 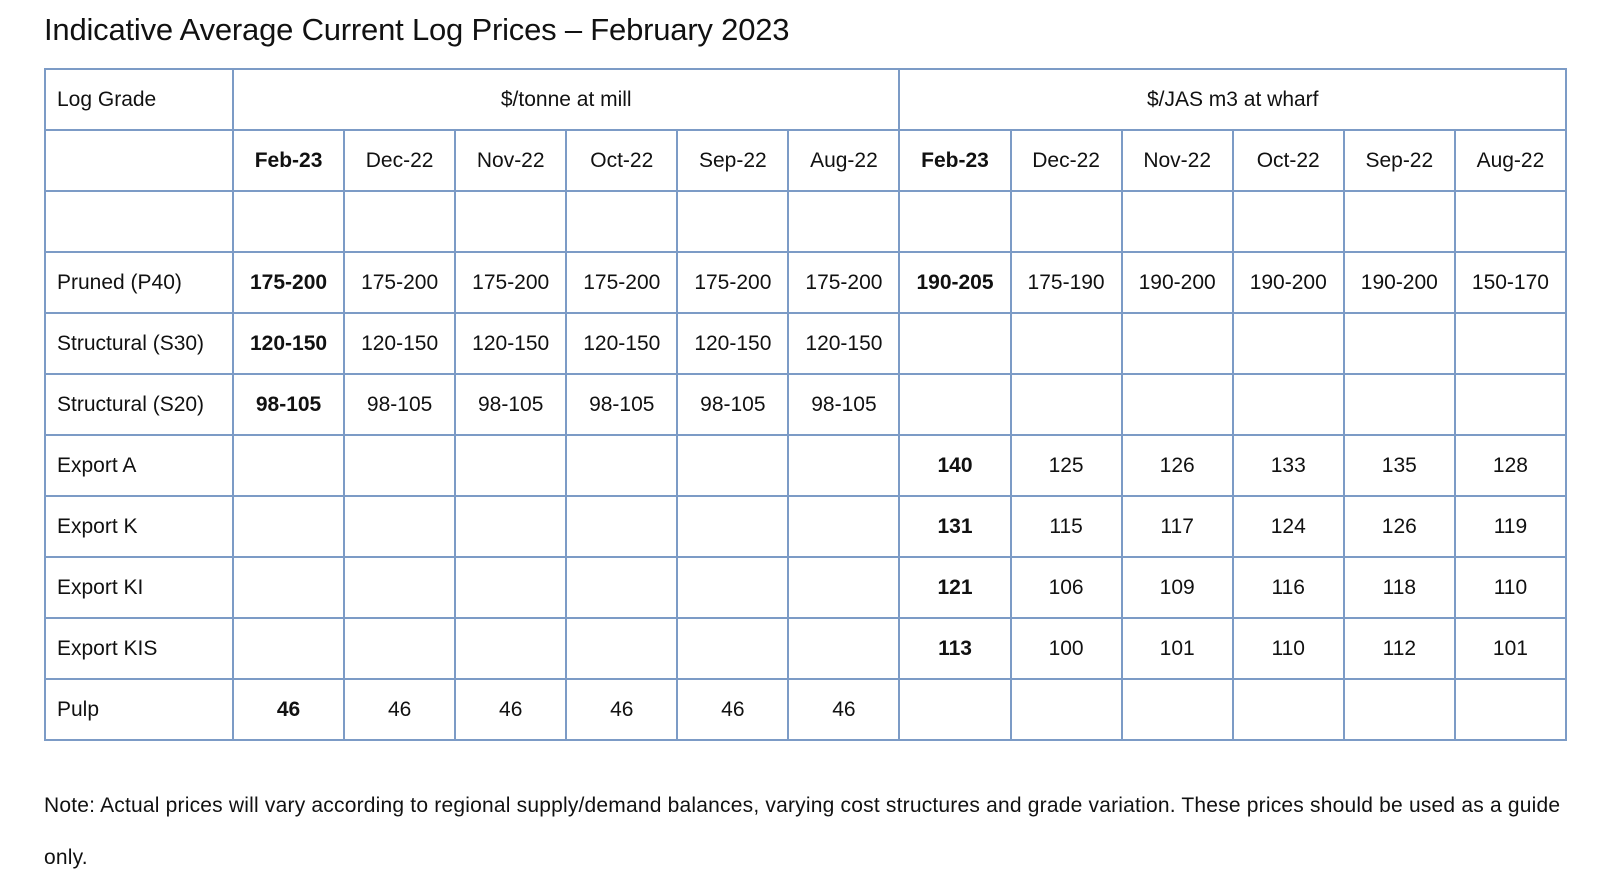 What do you see at coordinates (1288, 526) in the screenshot?
I see `price-cell: 124` at bounding box center [1288, 526].